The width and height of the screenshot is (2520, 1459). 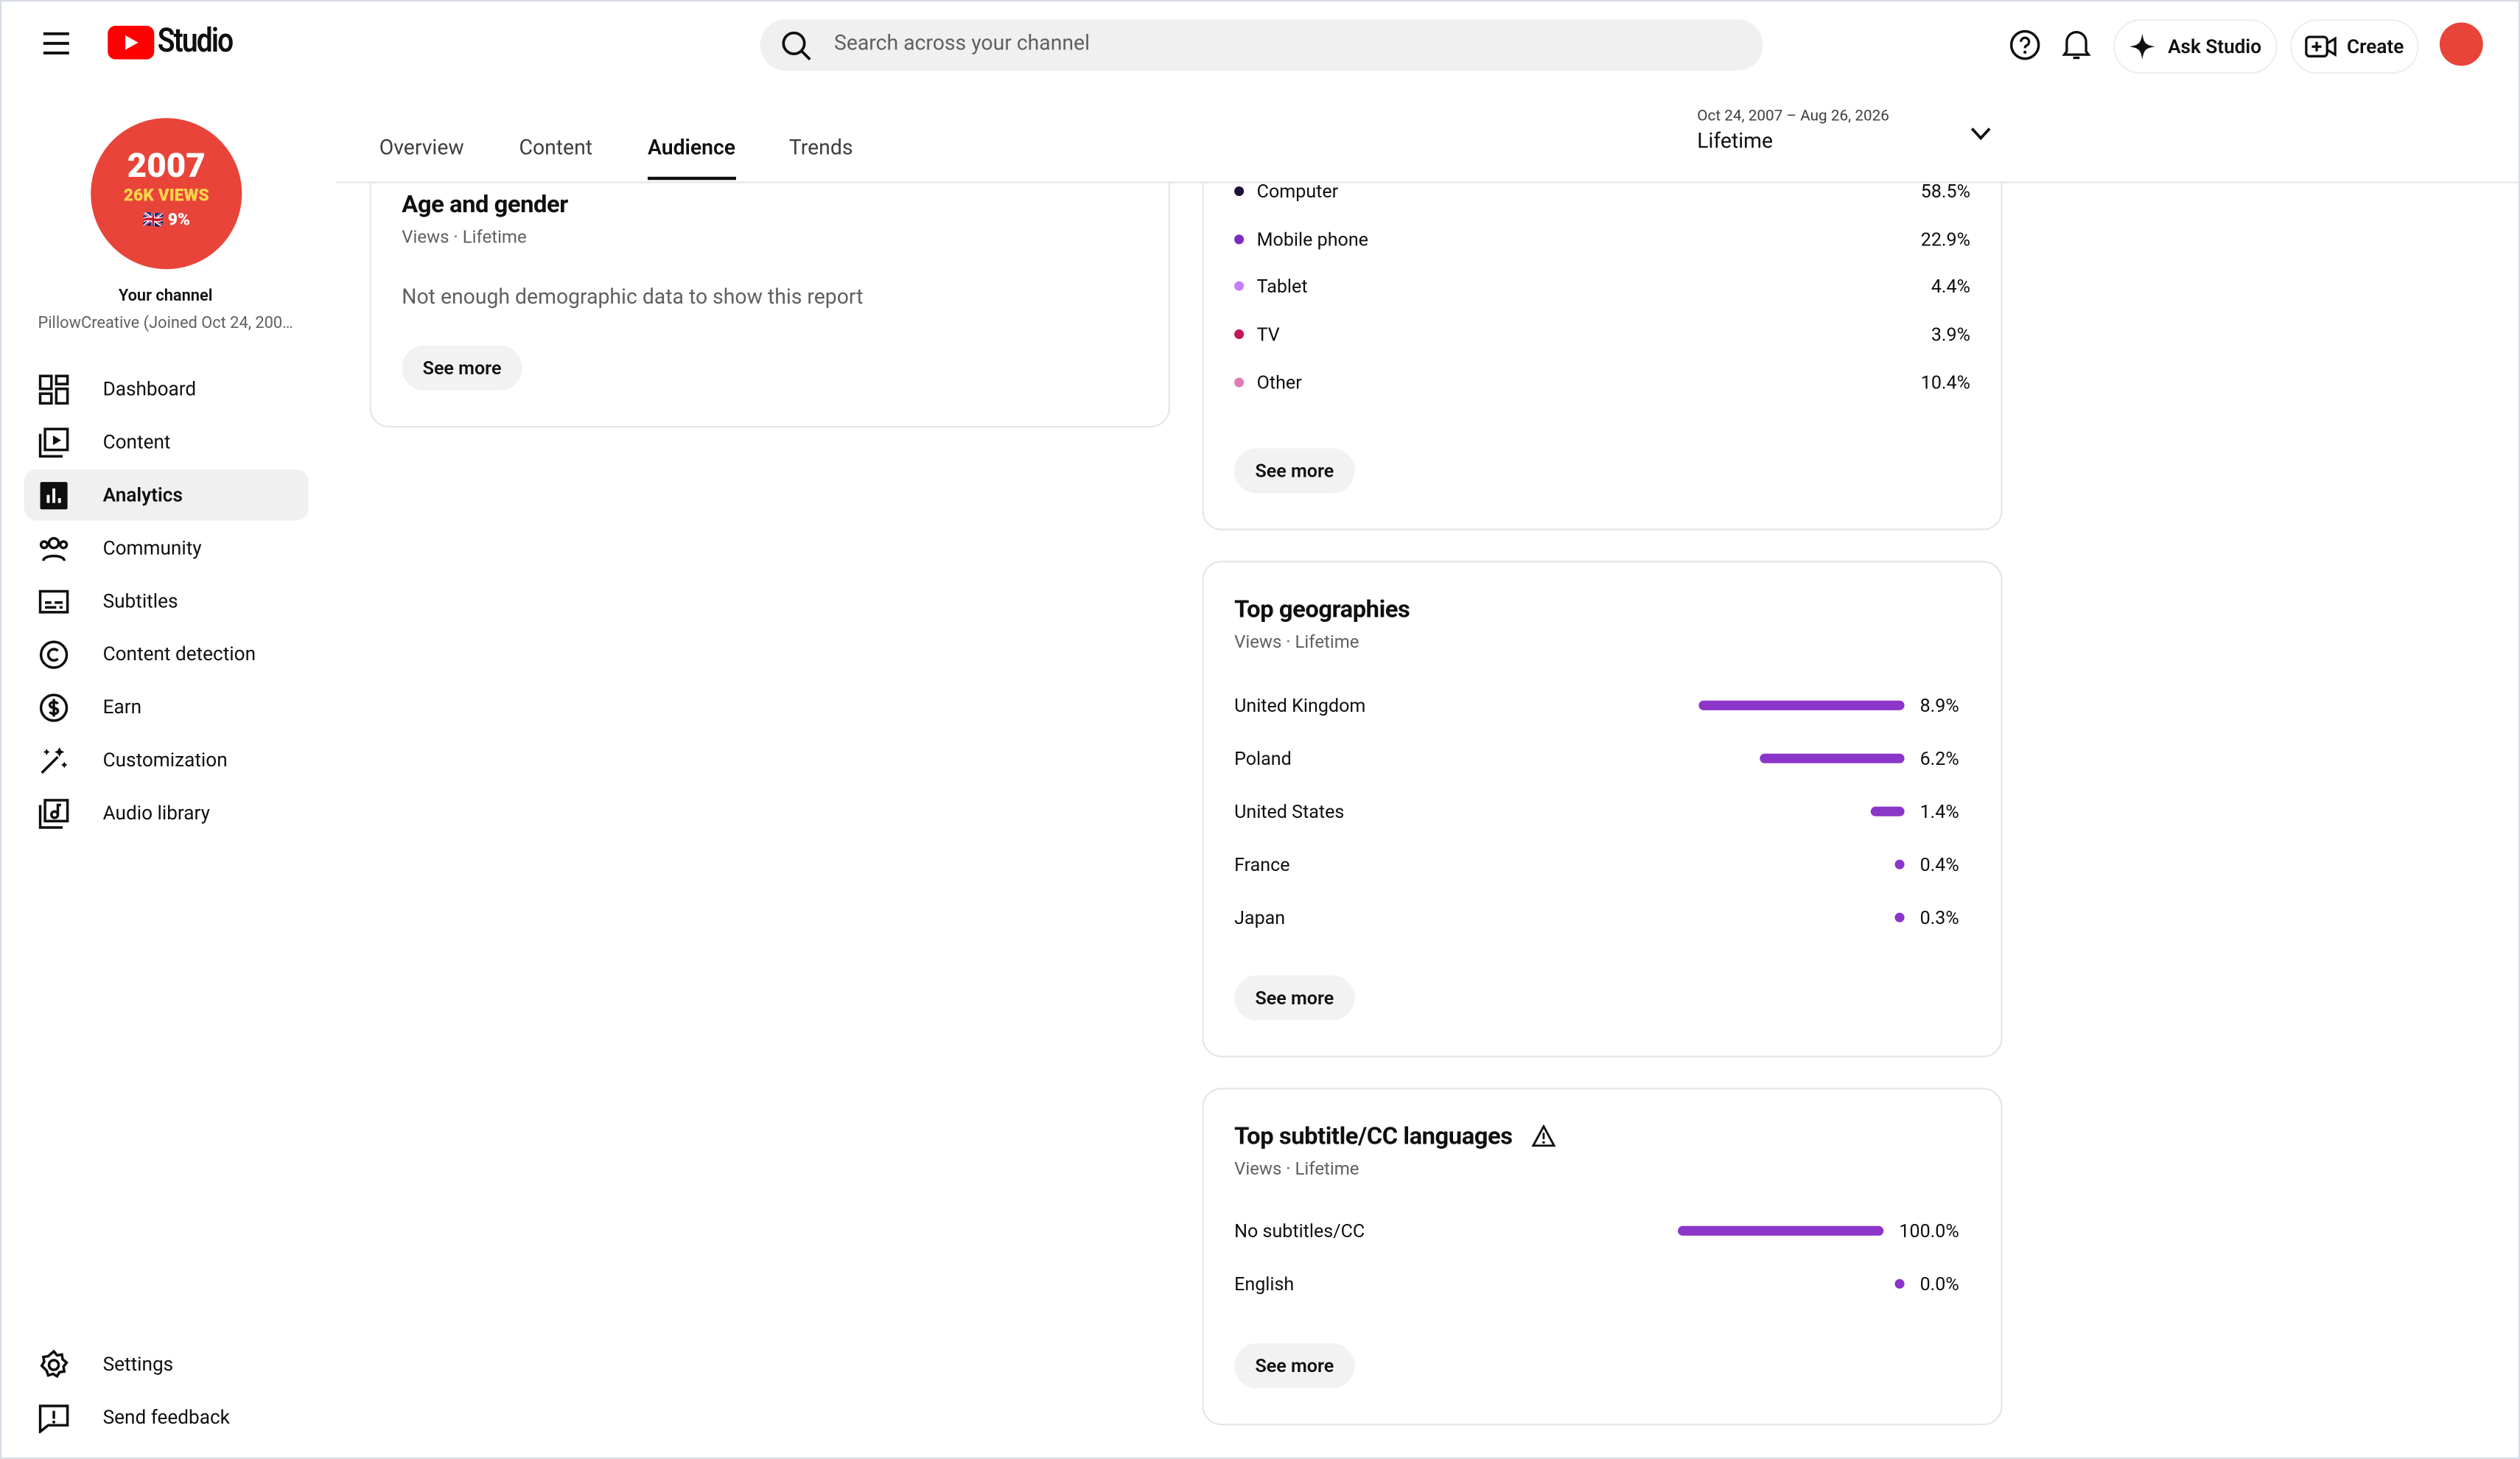 I want to click on dropdown-chevron, so click(x=1981, y=134).